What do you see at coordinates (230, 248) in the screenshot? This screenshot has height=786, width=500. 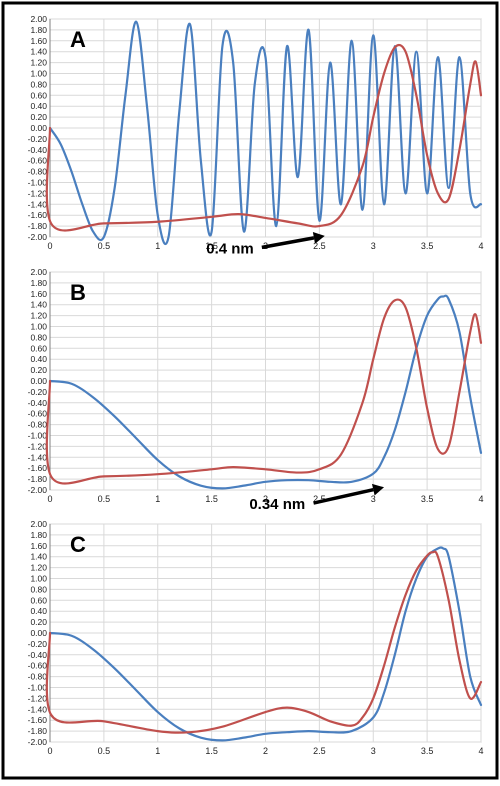 I see `annotation-label: 0.4 nm` at bounding box center [230, 248].